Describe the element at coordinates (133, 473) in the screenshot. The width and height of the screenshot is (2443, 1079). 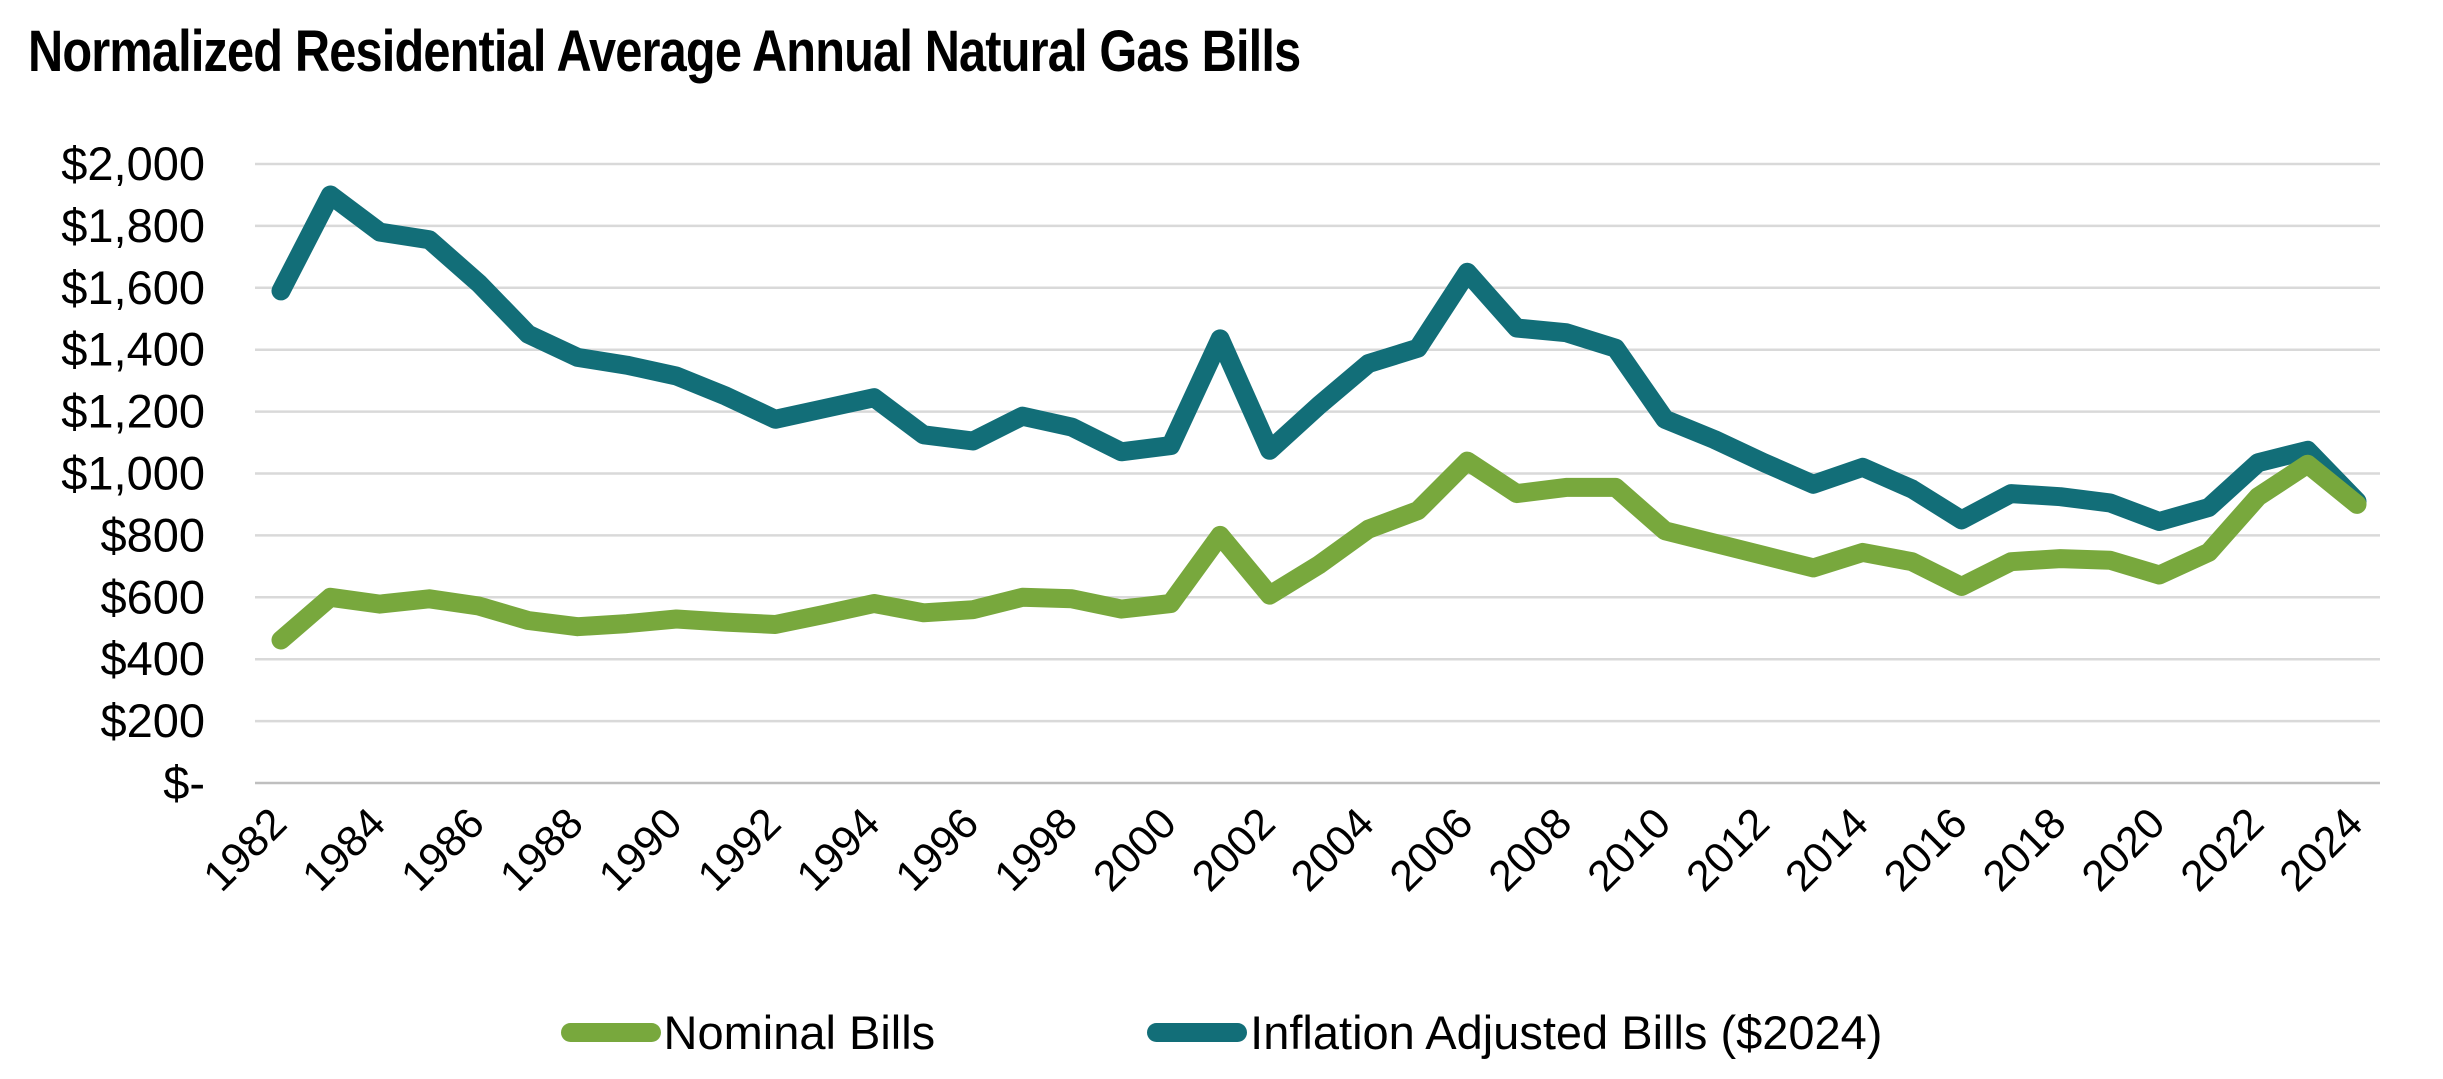
I see `y-axis-label: $1,000` at that location.